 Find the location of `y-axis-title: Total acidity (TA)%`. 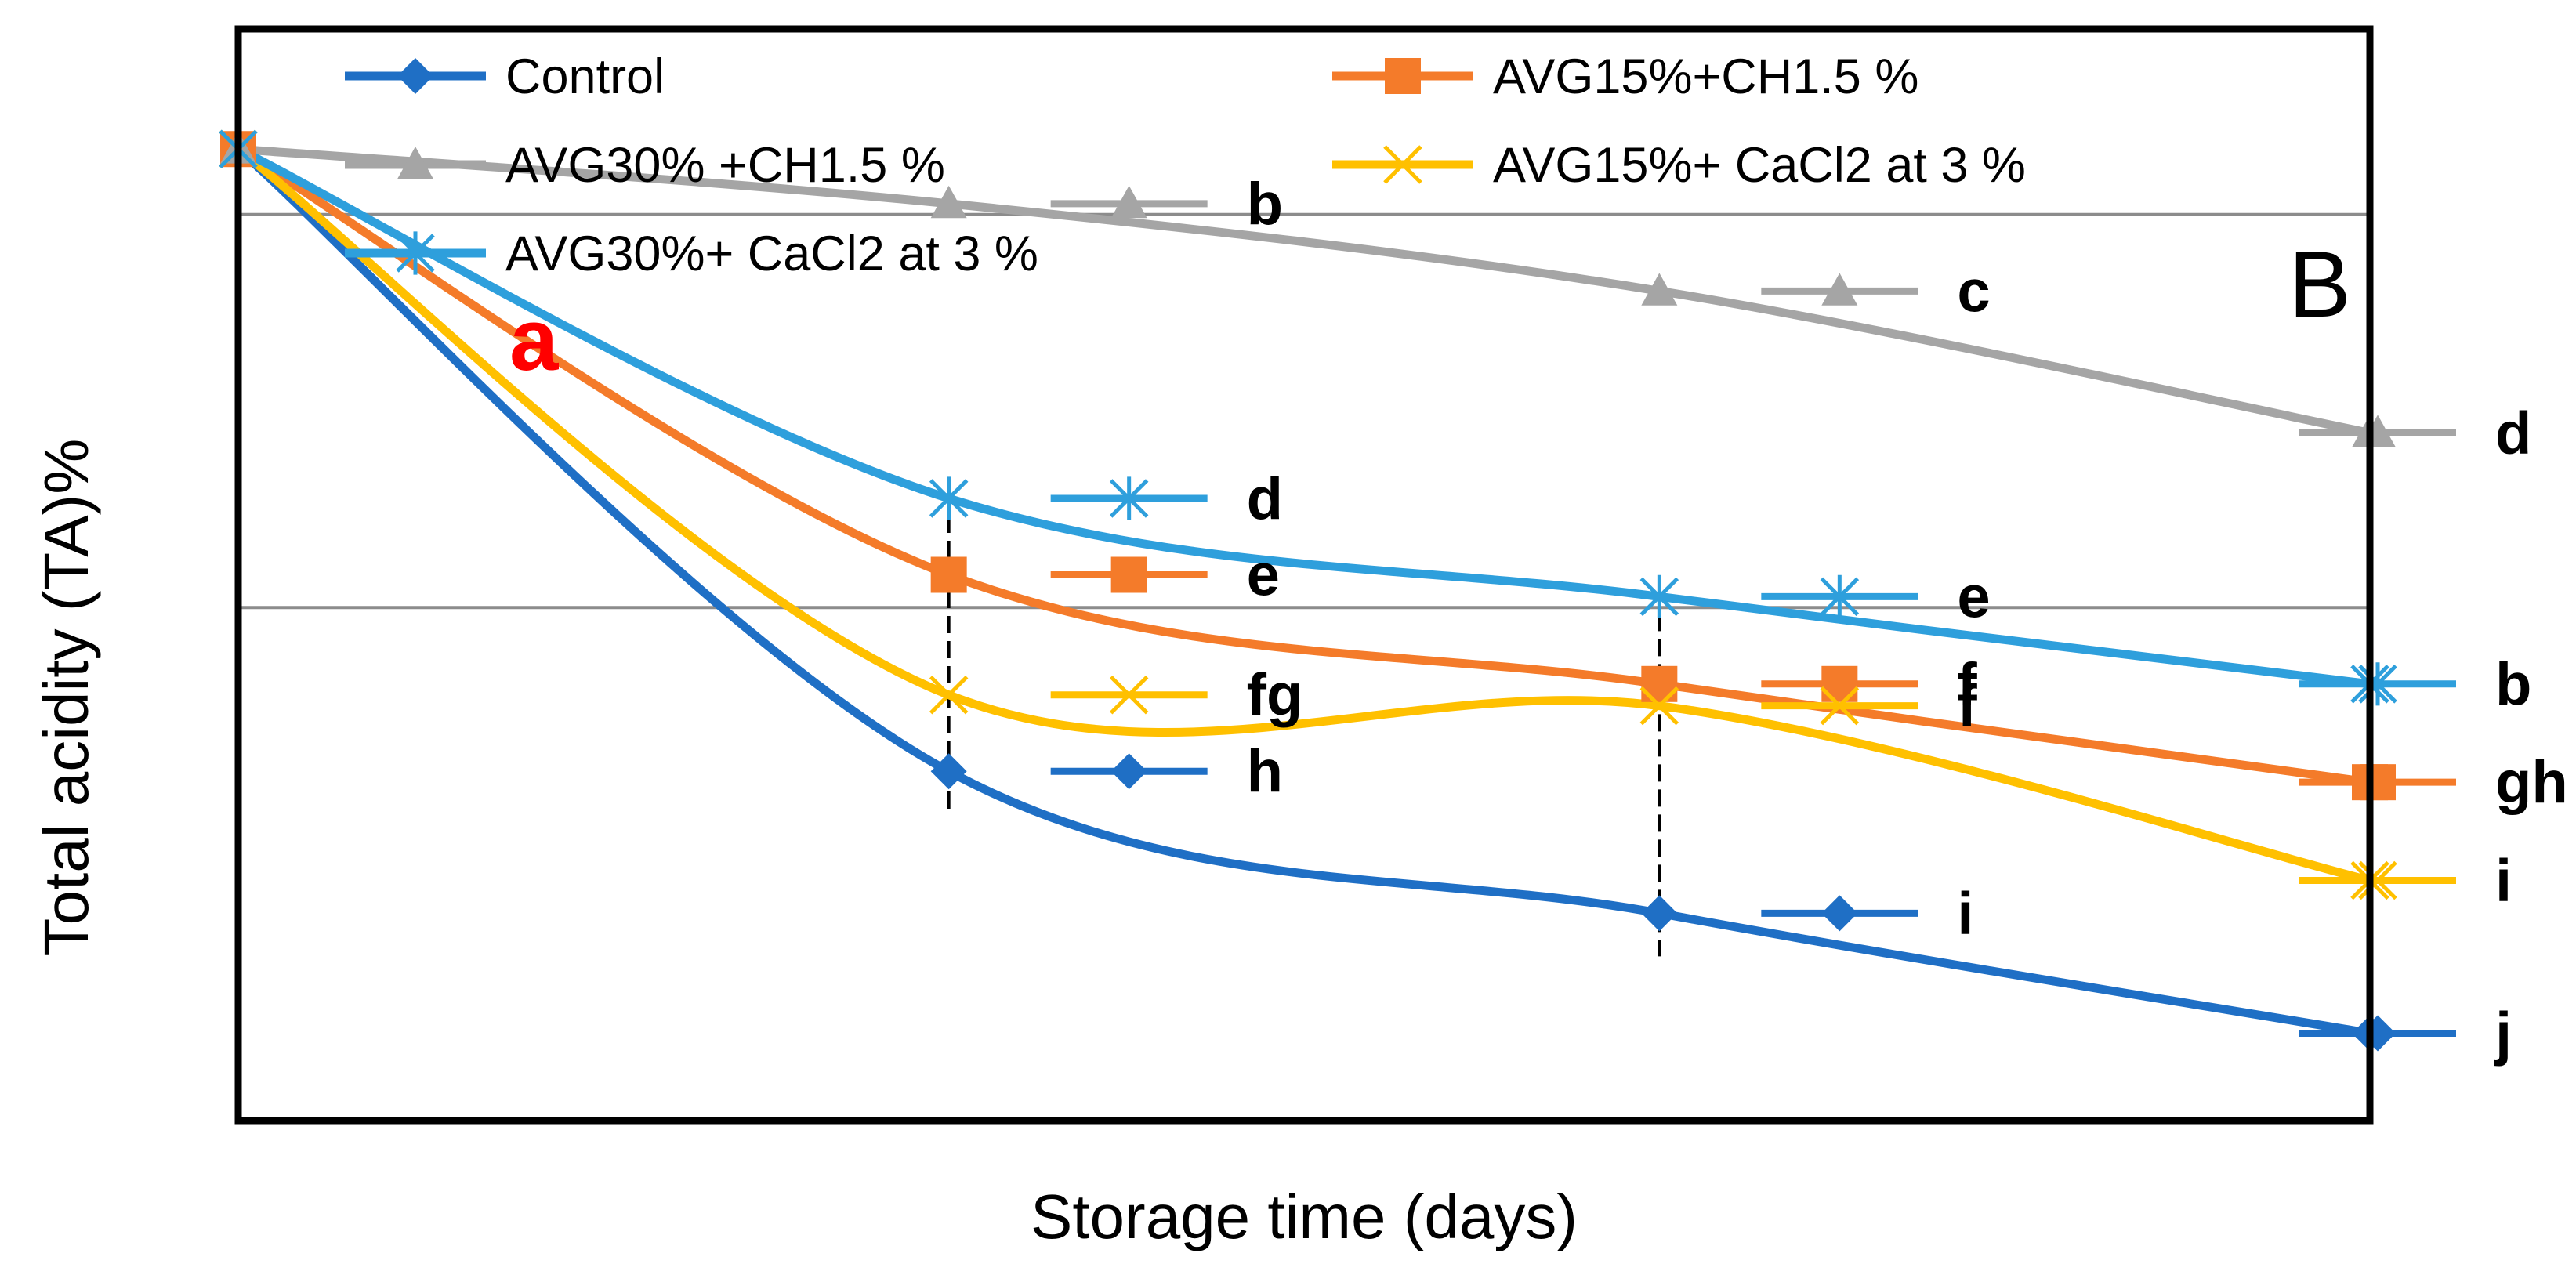

y-axis-title: Total acidity (TA)% is located at coordinates (66, 698).